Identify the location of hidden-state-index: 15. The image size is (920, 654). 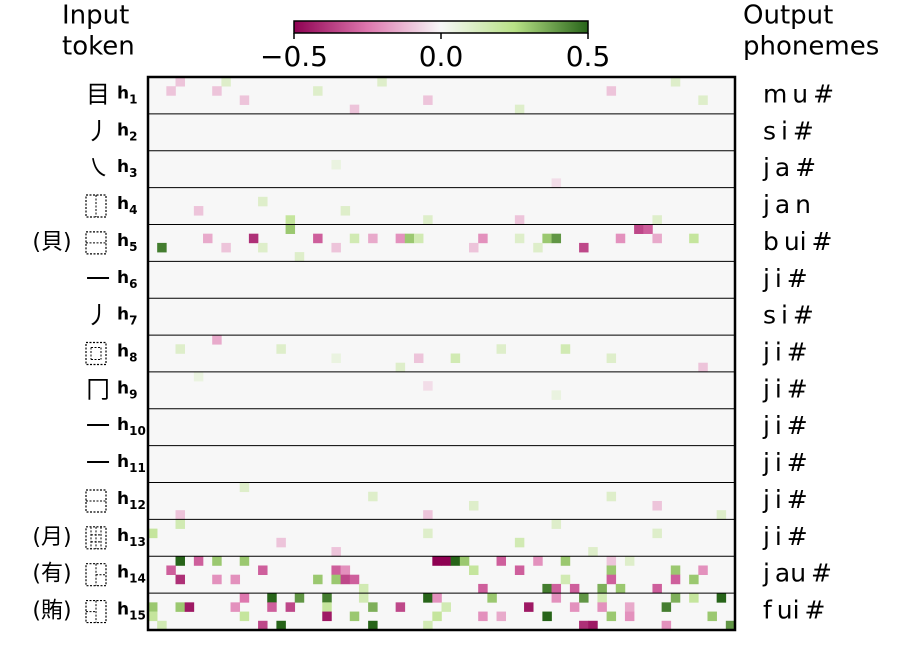
(137, 615).